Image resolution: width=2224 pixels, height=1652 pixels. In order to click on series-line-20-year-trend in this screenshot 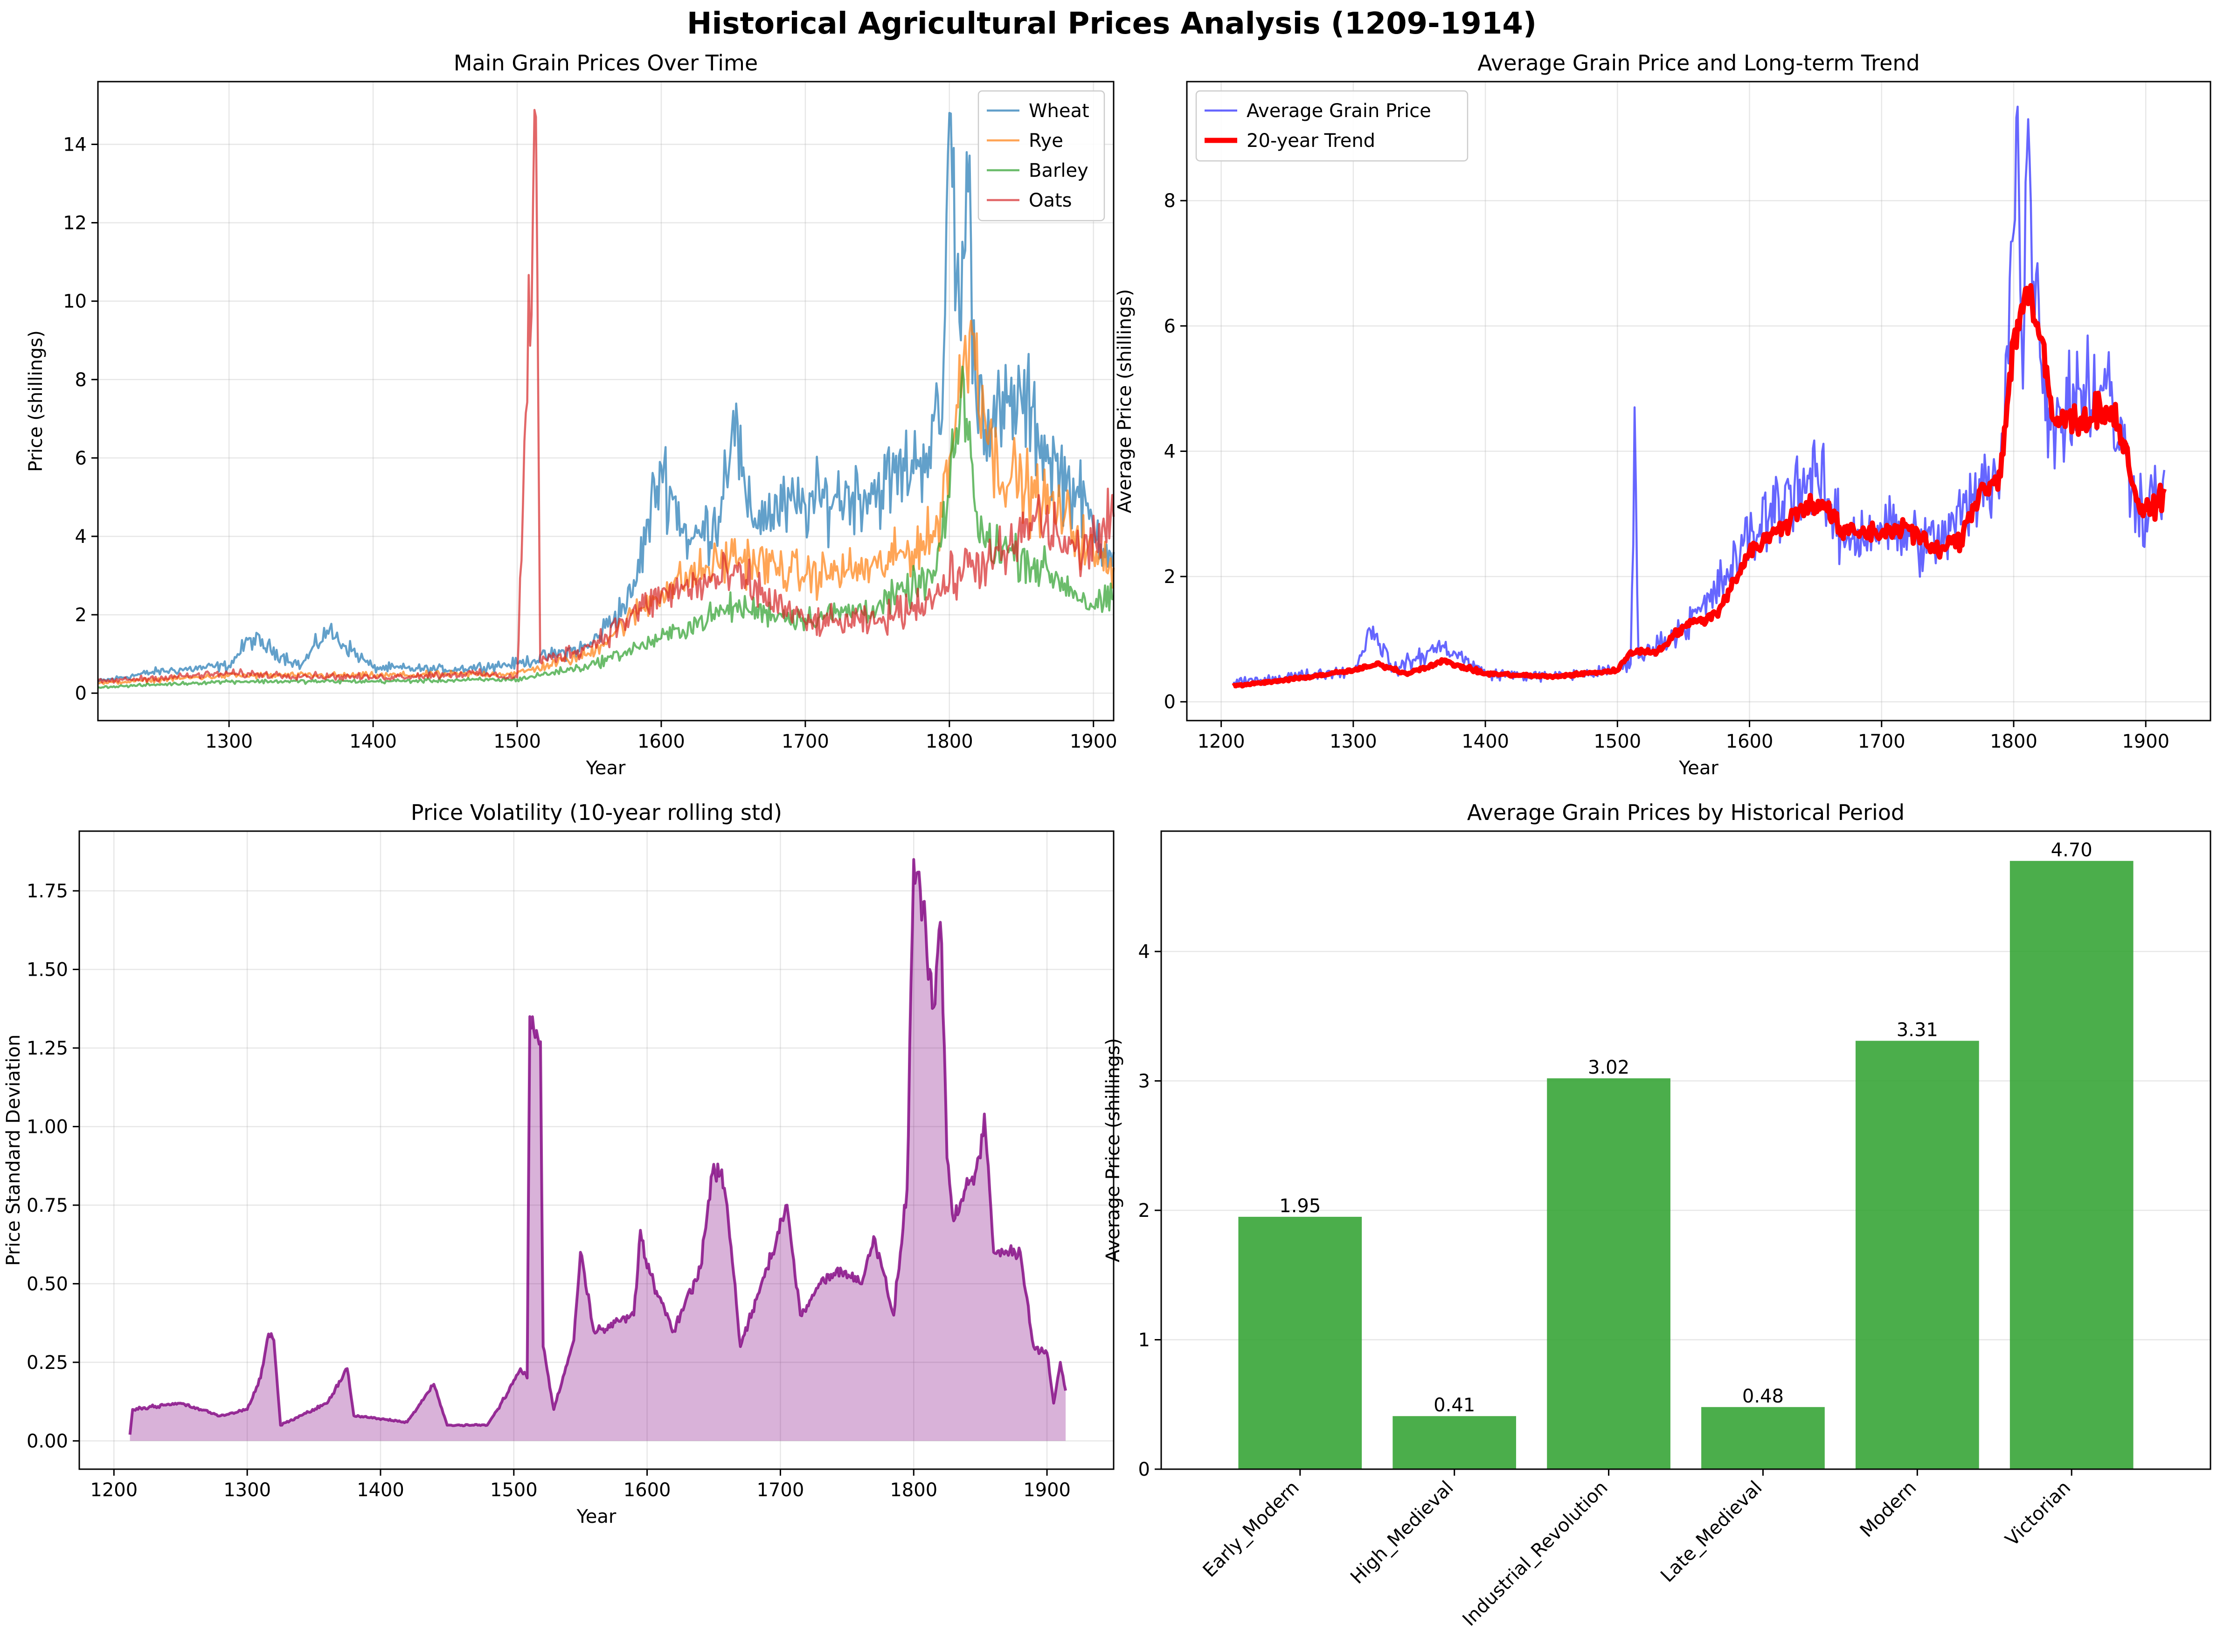, I will do `click(1699, 486)`.